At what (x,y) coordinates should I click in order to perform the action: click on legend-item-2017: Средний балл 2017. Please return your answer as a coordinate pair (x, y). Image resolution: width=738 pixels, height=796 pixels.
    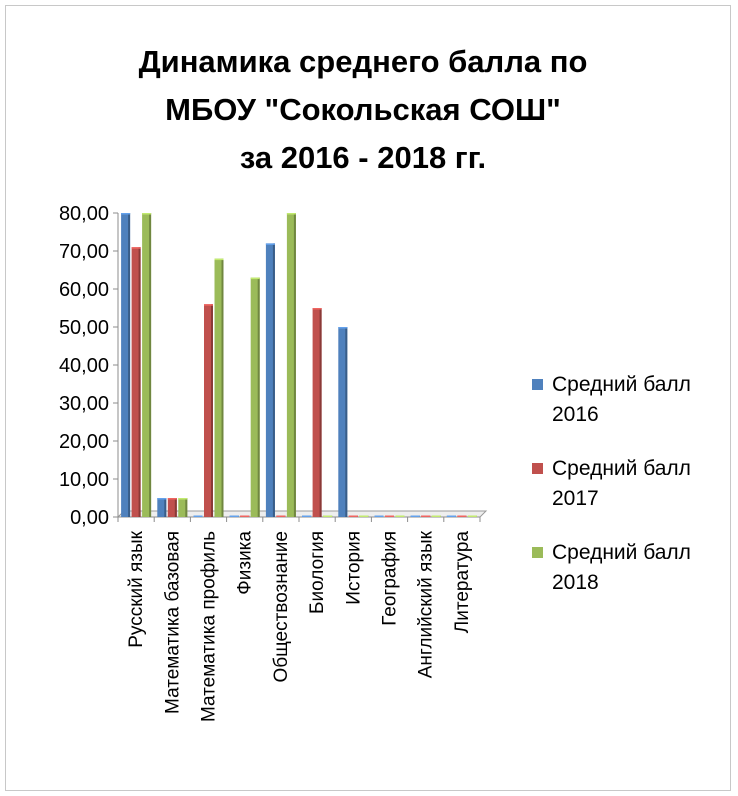
    Looking at the image, I should click on (632, 496).